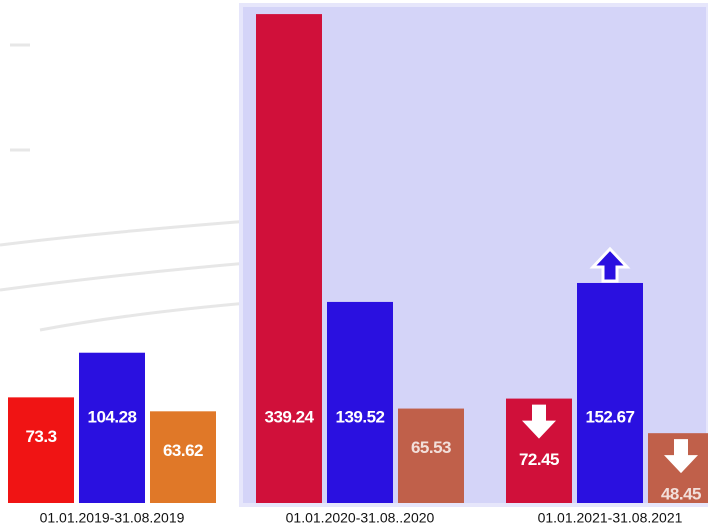 The height and width of the screenshot is (530, 708). What do you see at coordinates (431, 447) in the screenshot?
I see `data-label: 65.53` at bounding box center [431, 447].